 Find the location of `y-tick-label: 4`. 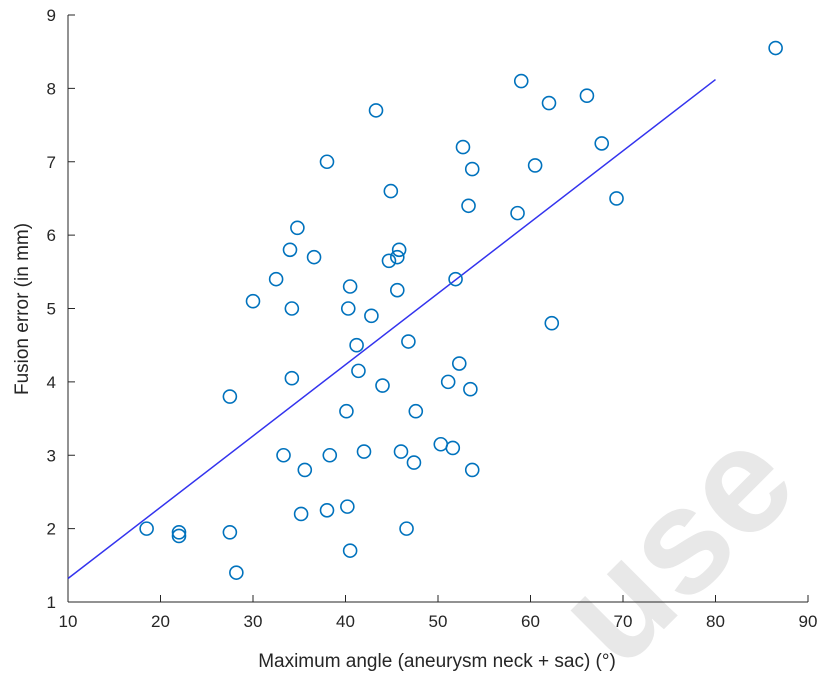

y-tick-label: 4 is located at coordinates (51, 382).